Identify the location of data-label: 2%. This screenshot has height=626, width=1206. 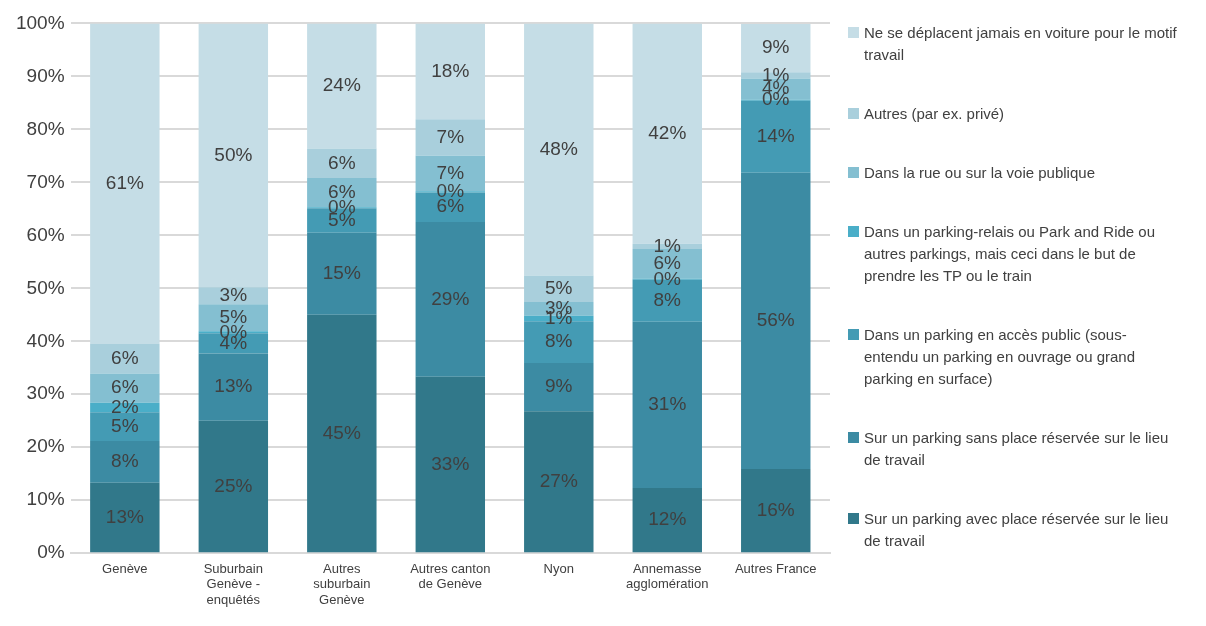
(125, 406).